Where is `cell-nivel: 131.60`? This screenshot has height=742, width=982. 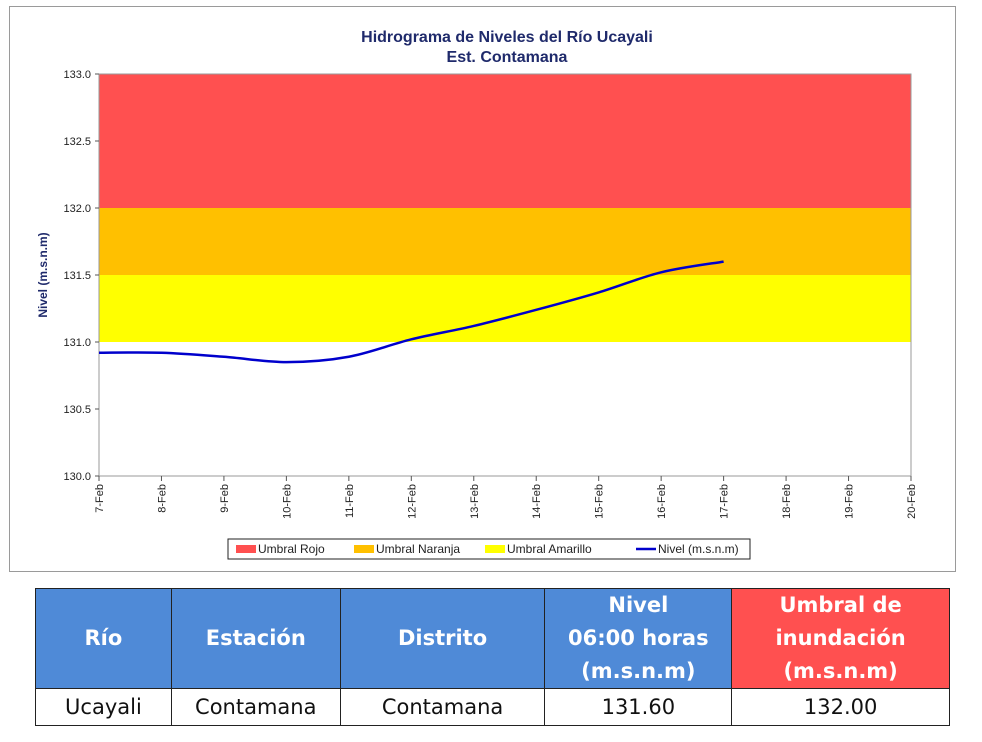 cell-nivel: 131.60 is located at coordinates (638, 707).